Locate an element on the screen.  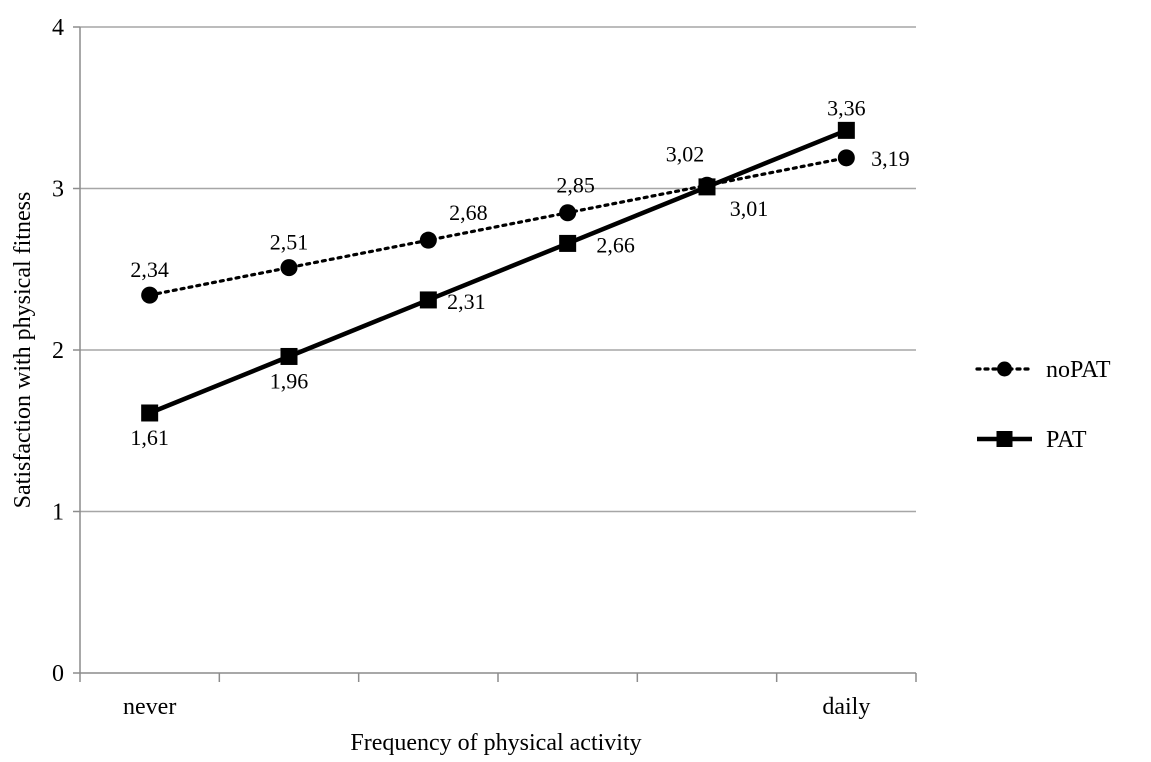
x-axis-title: Frequency of physical activity is located at coordinates (495, 743).